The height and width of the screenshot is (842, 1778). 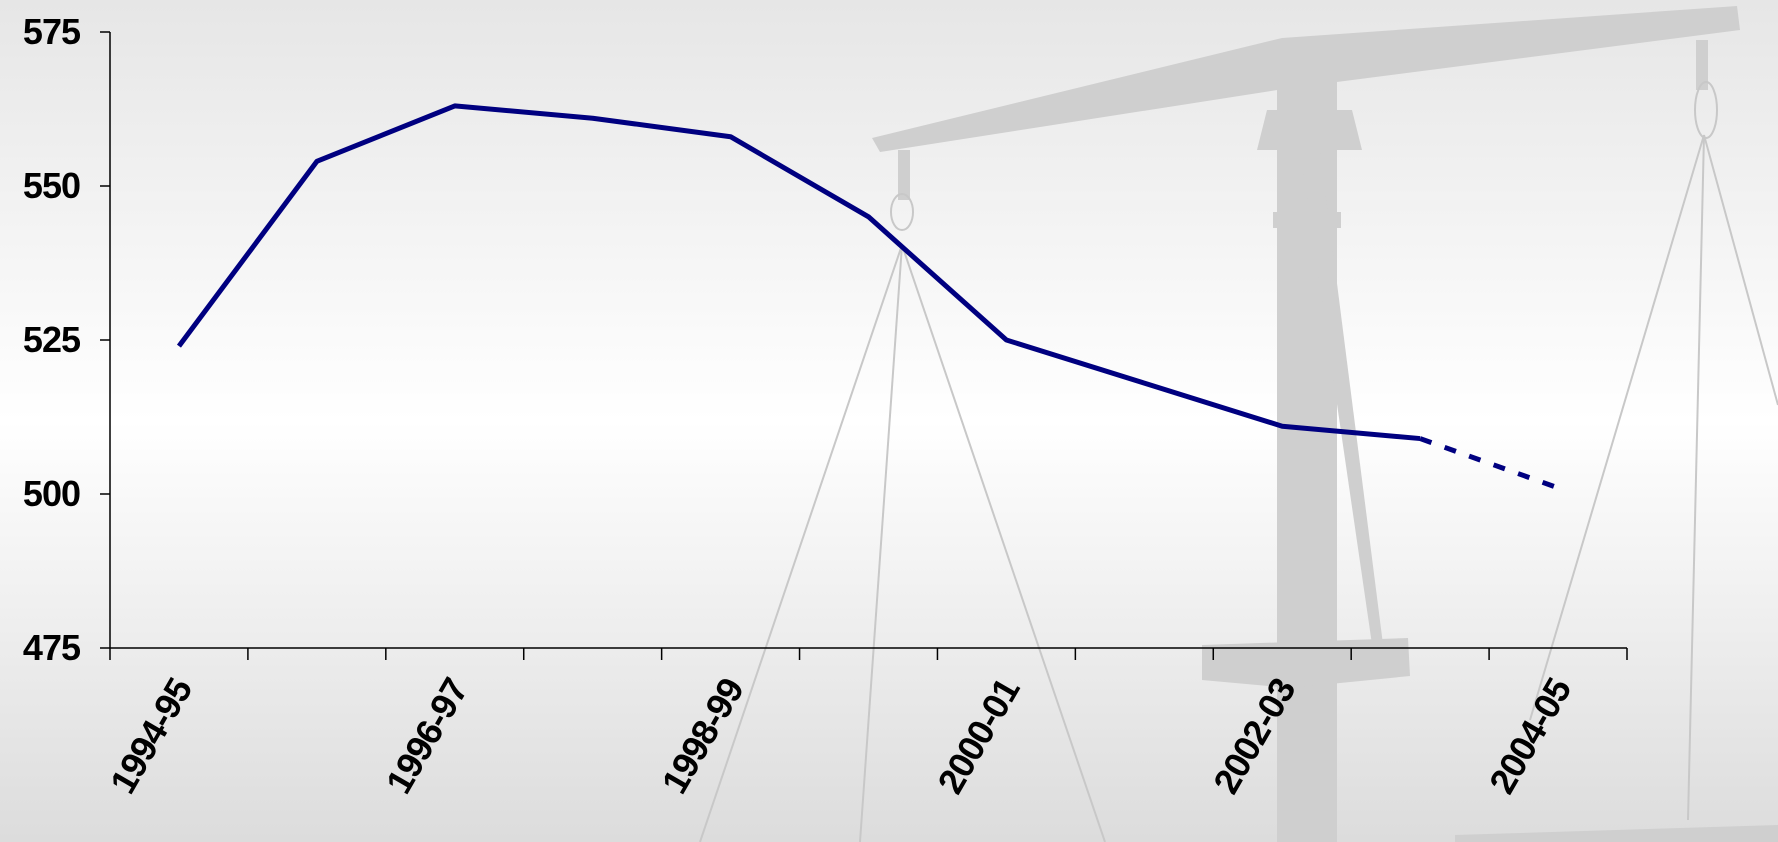 I want to click on y-tick-label: 525, so click(x=52, y=339).